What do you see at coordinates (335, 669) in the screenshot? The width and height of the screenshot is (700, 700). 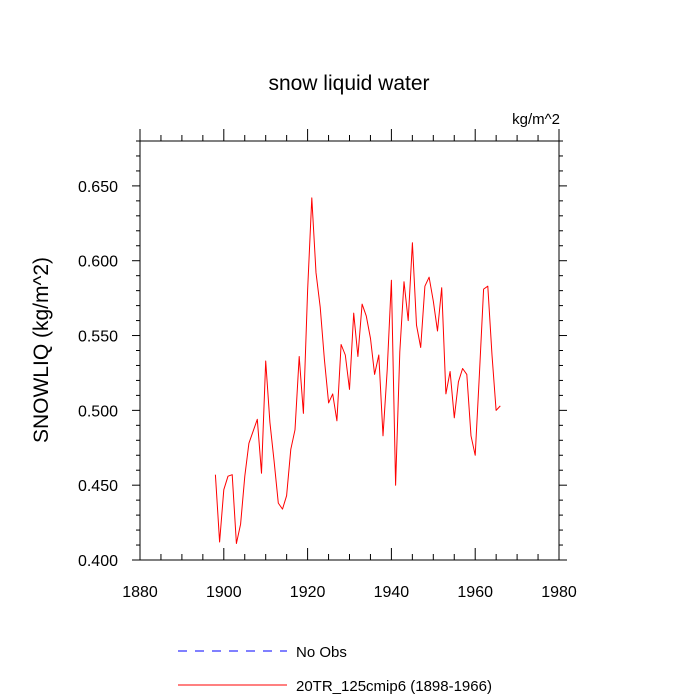 I see `legend: No Obs 20TR_125cmip6 (1898-1966)` at bounding box center [335, 669].